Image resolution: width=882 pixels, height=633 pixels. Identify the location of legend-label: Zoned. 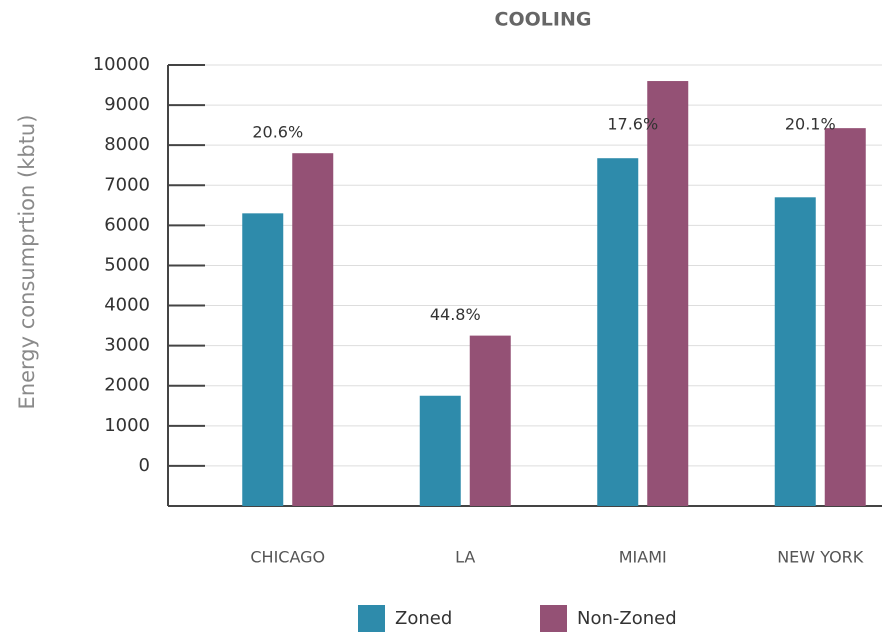
(423, 618).